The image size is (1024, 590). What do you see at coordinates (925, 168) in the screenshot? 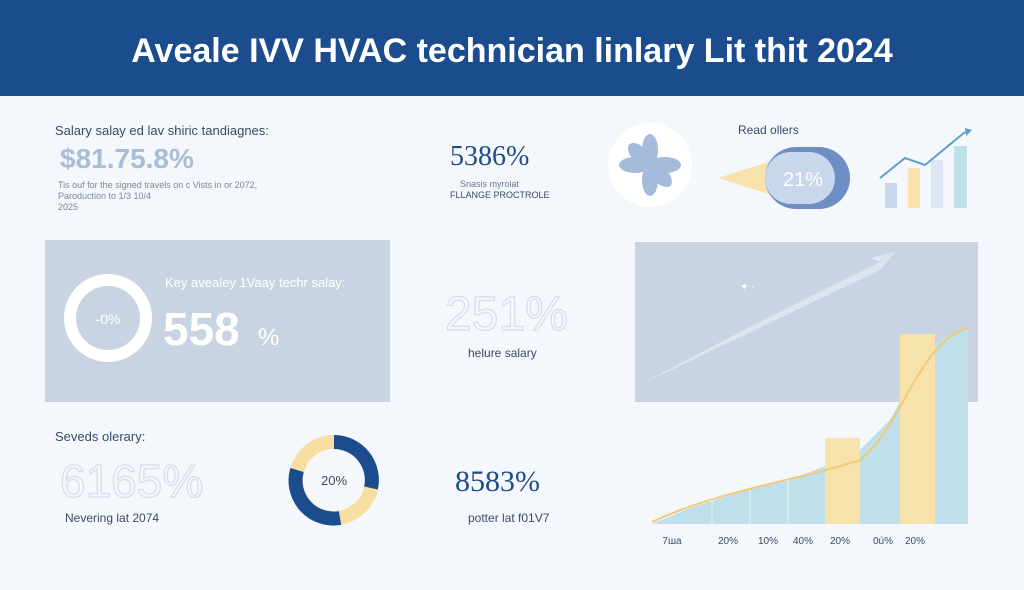
I see `mini-chart` at bounding box center [925, 168].